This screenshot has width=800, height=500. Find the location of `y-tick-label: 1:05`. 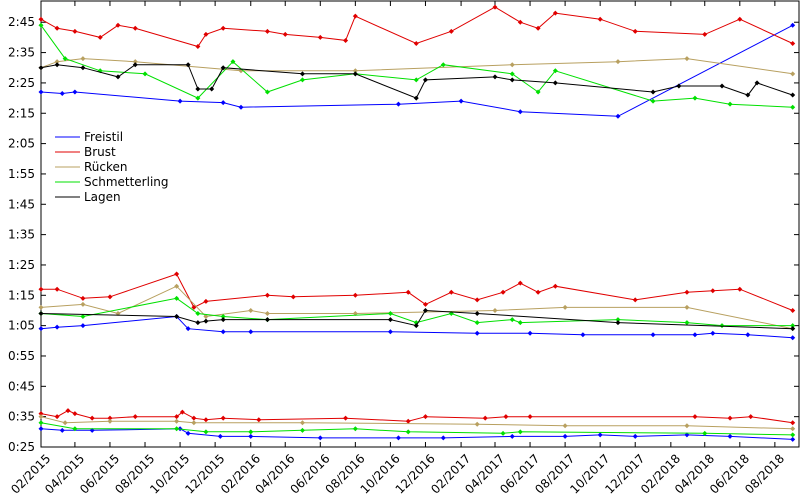

y-tick-label: 1:05 is located at coordinates (21, 326).